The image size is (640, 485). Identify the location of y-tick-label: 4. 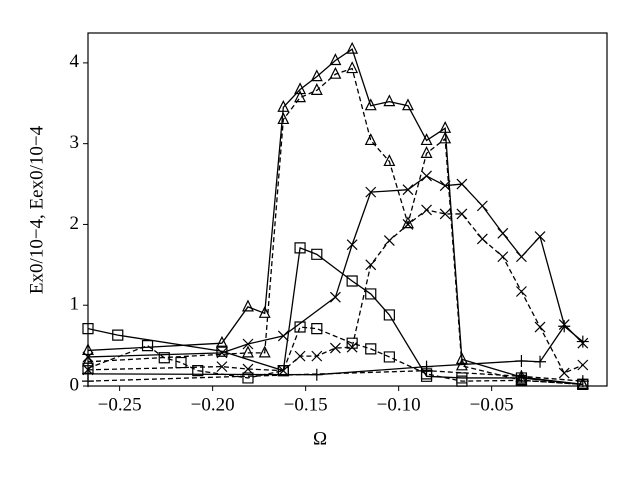
(75, 61).